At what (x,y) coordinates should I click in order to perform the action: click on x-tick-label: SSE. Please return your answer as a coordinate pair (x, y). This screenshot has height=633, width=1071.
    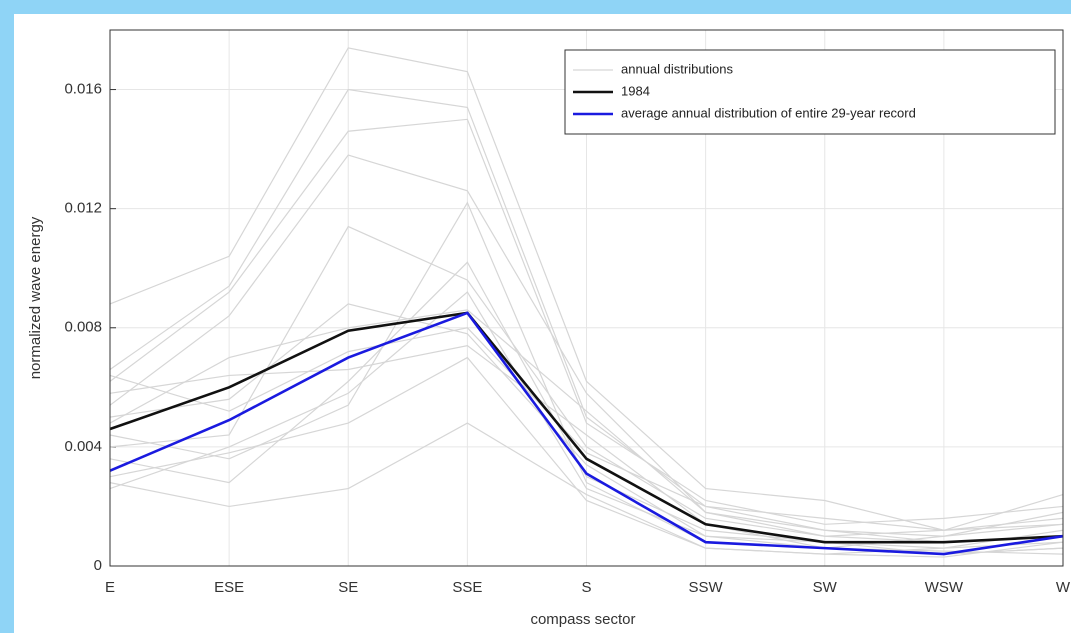
    Looking at the image, I should click on (467, 587).